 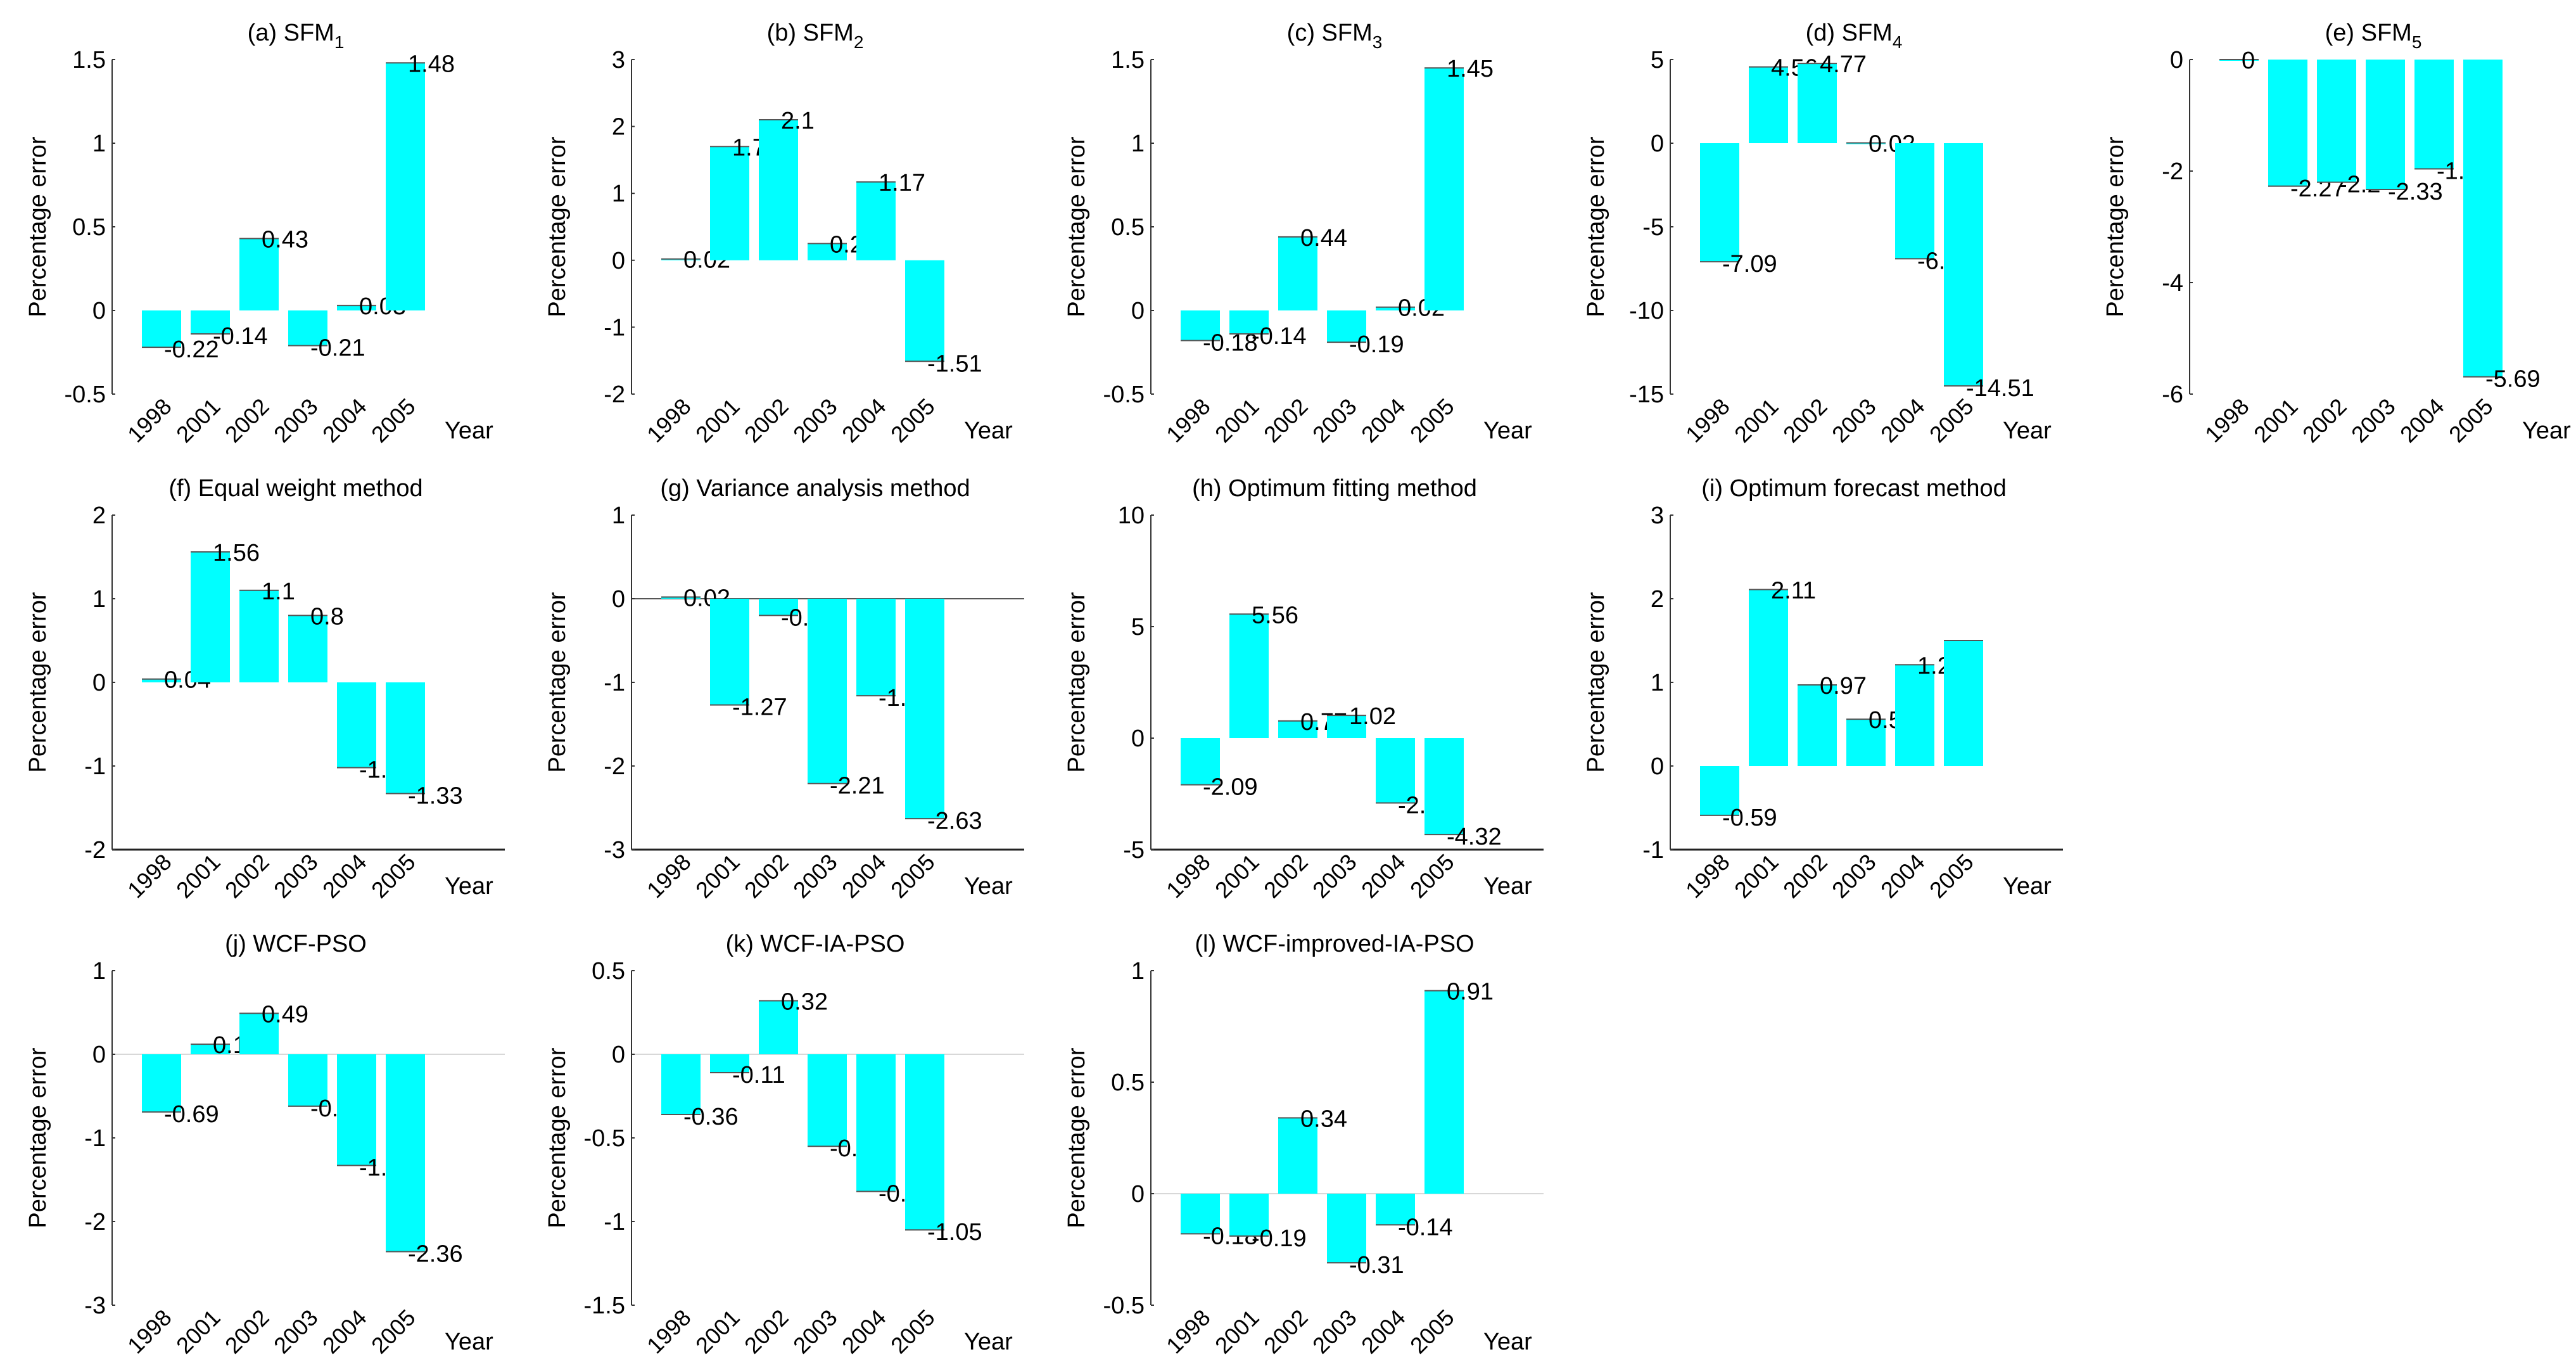 I want to click on panel-title-main: (l) WCF-improved-IA-PSO, so click(x=1334, y=944).